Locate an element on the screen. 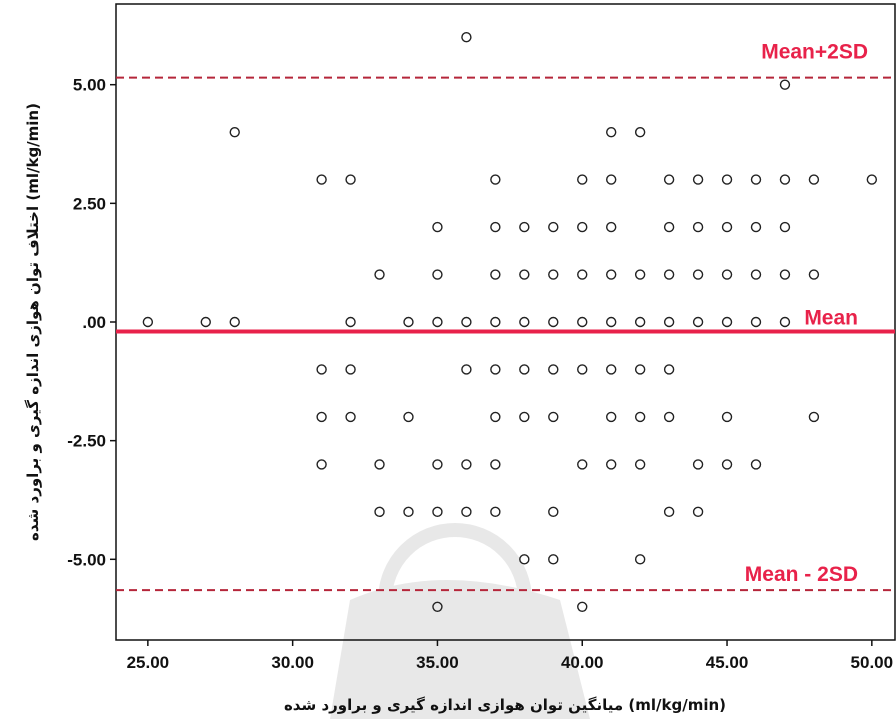 This screenshot has height=719, width=896. y-tick-label: 5.00 is located at coordinates (89, 85).